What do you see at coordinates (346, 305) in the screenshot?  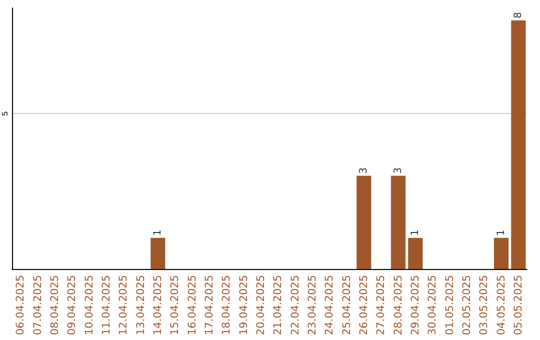 I see `x-tick-label: 25.04.2025` at bounding box center [346, 305].